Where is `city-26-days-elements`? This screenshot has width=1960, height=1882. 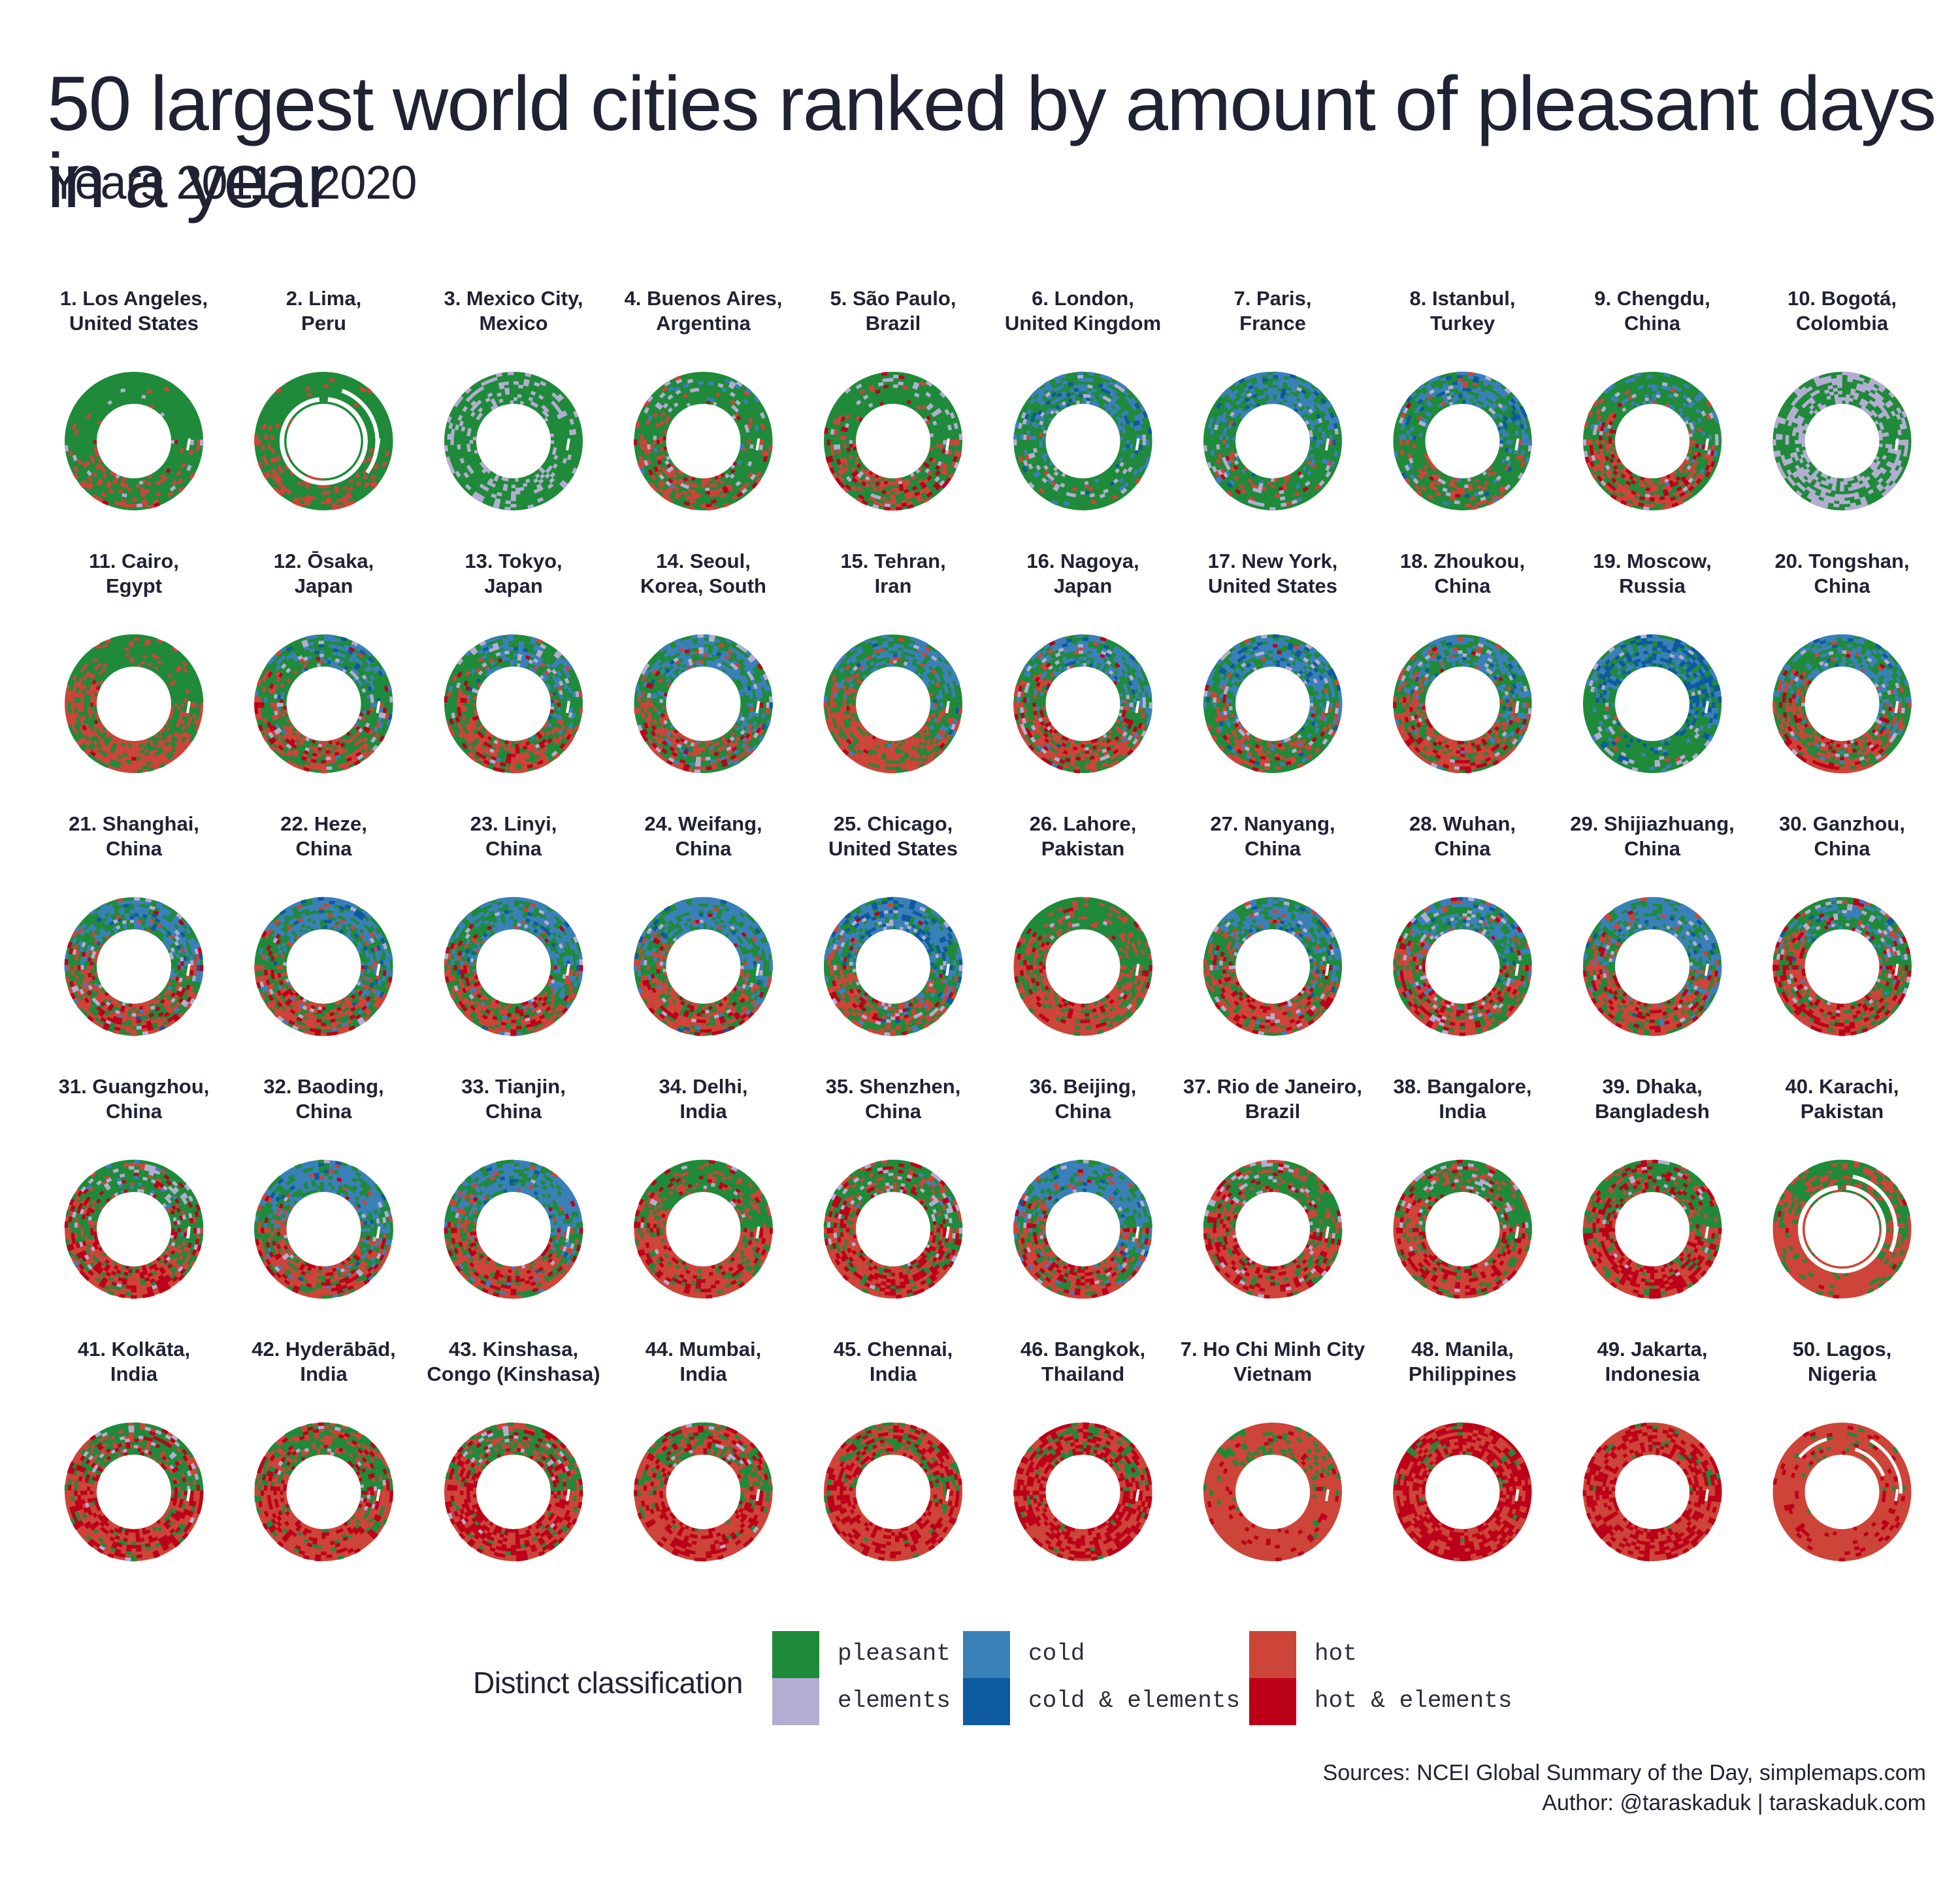
city-26-days-elements is located at coordinates (1060, 921).